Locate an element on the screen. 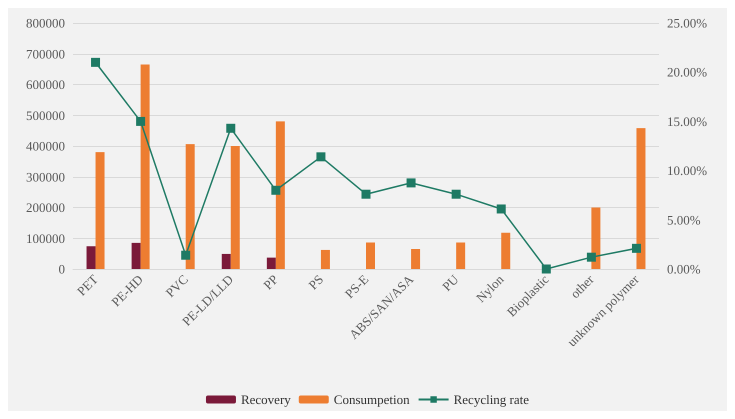  y-tick-label: 700000 is located at coordinates (45, 54).